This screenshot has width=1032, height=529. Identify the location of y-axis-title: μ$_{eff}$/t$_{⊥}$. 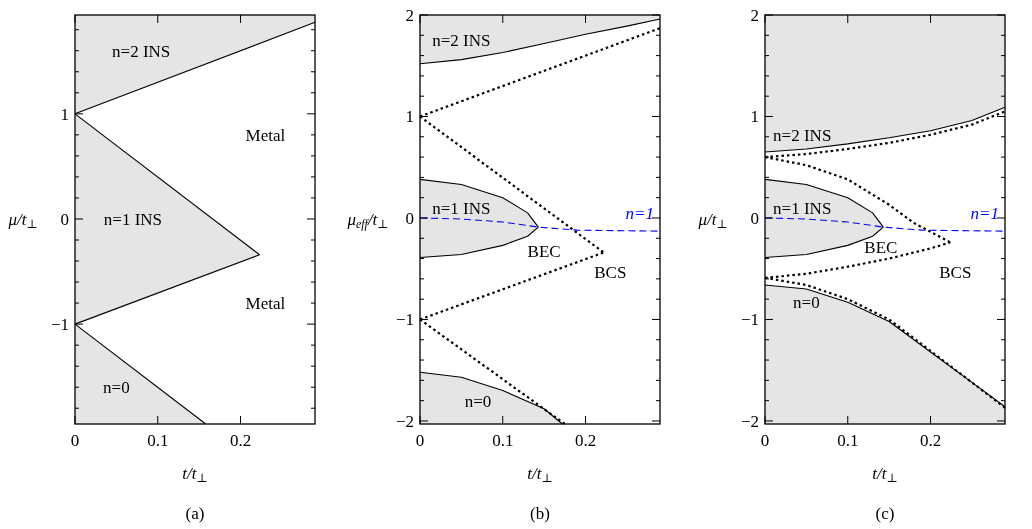
(367, 221).